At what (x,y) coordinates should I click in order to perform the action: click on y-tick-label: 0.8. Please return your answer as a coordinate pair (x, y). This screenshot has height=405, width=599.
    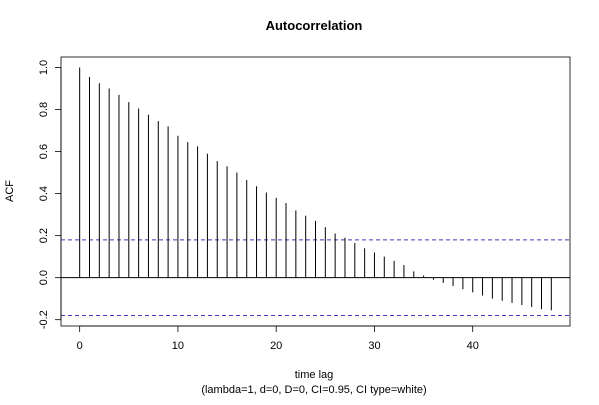
    Looking at the image, I should click on (44, 109).